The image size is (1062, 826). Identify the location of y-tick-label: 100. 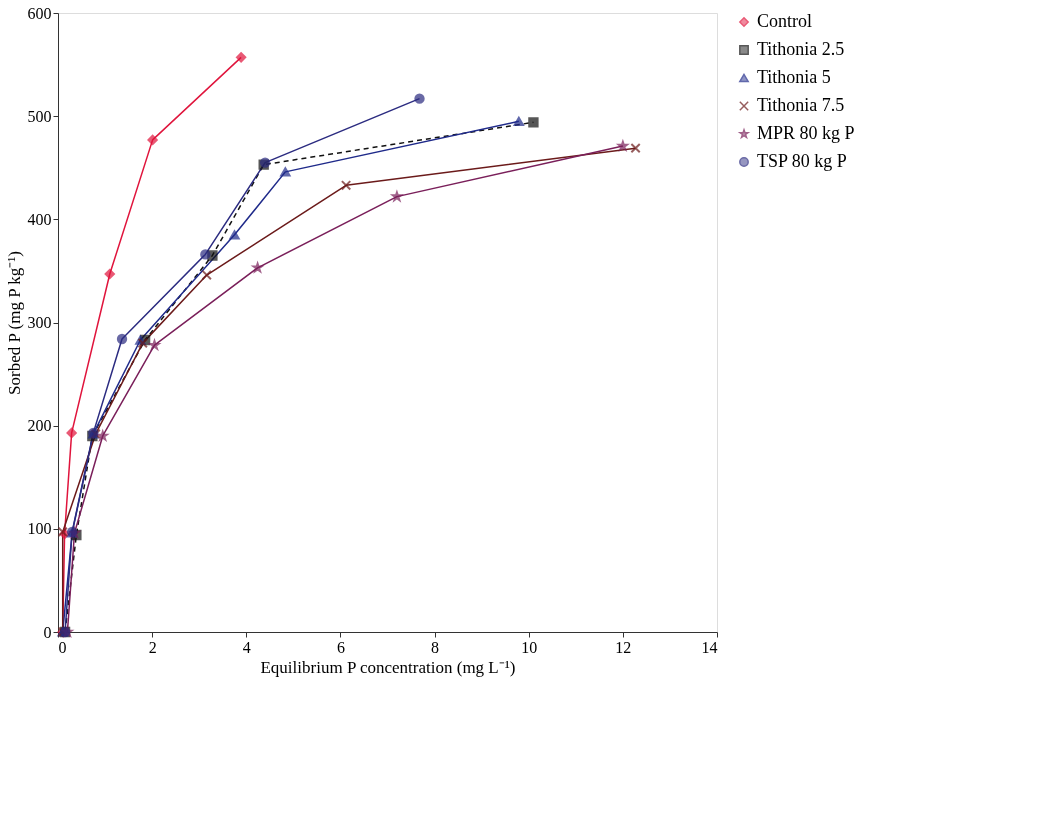
(39, 529).